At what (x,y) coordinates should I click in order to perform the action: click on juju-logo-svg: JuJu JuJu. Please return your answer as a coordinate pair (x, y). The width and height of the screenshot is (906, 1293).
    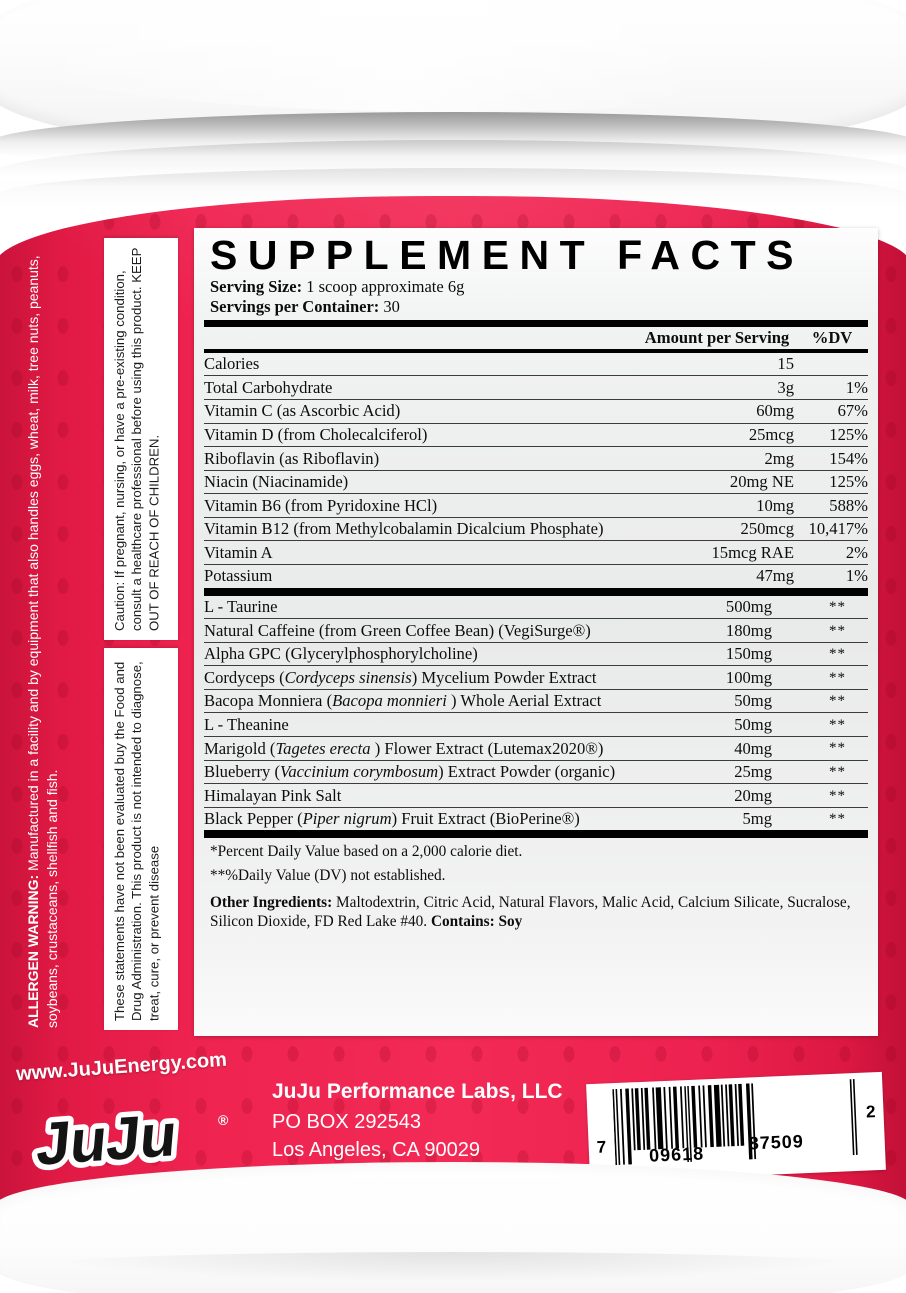
    Looking at the image, I should click on (107, 1139).